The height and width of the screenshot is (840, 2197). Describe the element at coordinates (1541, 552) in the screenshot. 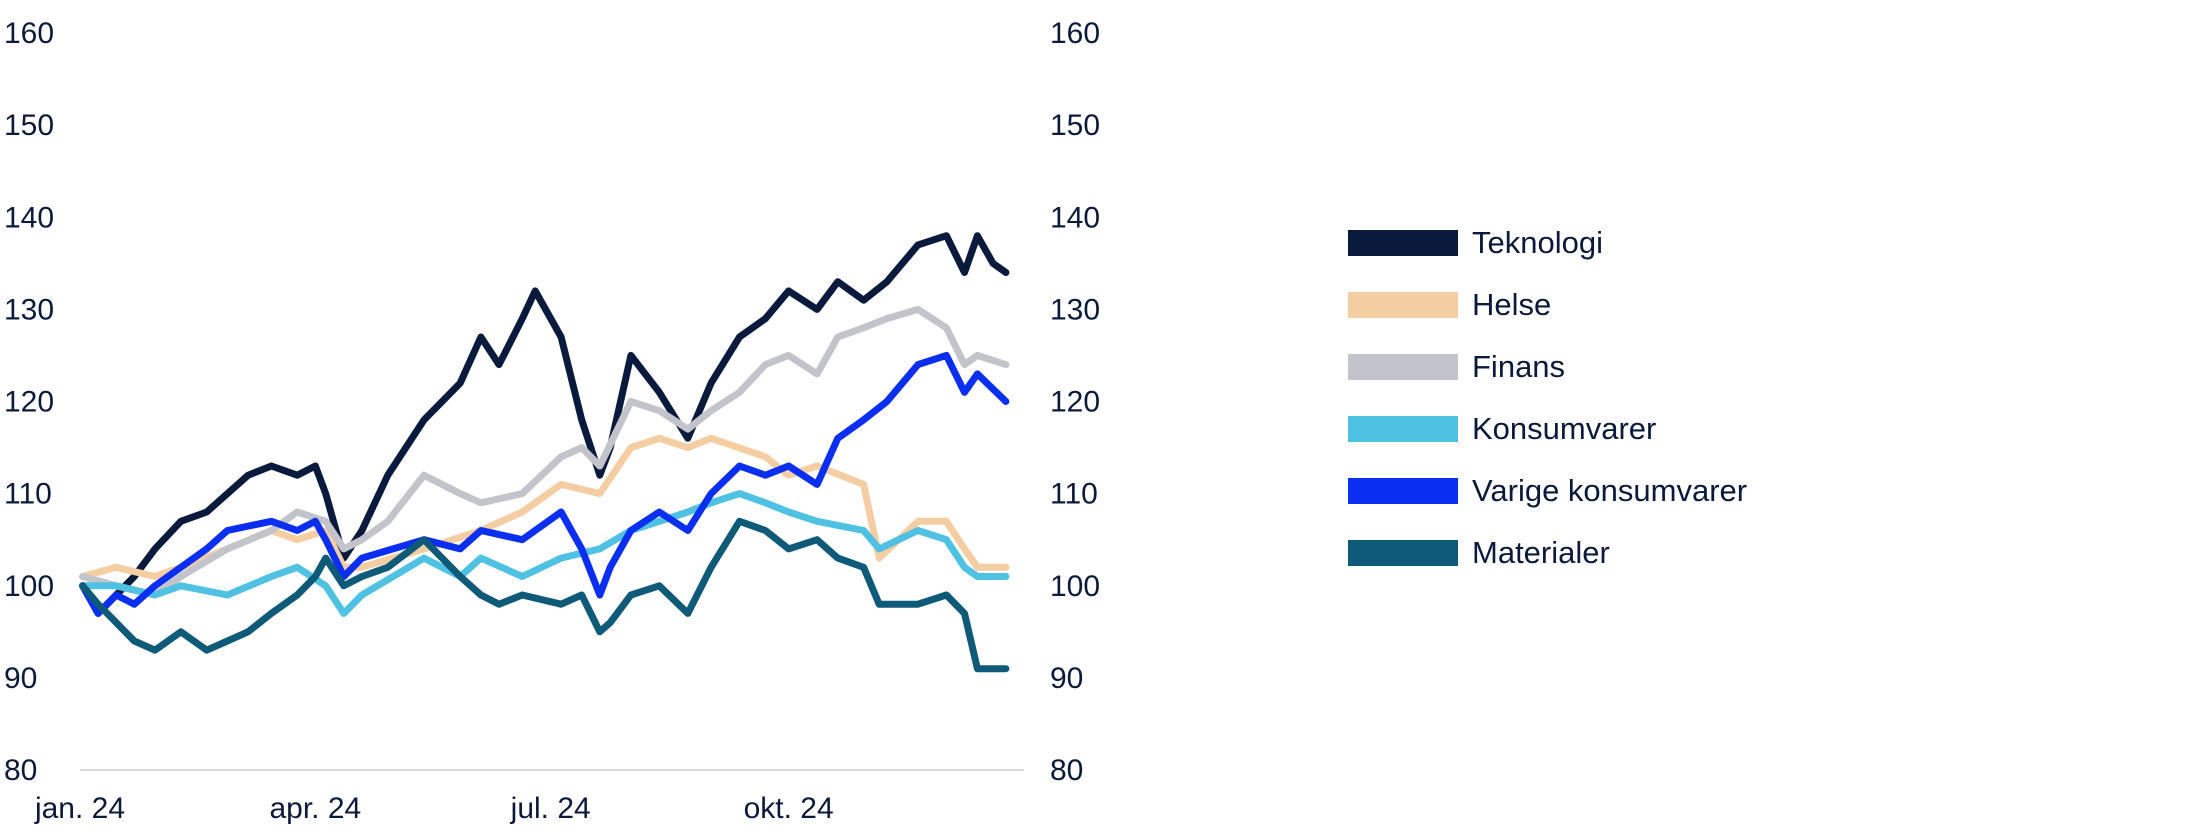

I see `legend-label: Materialer` at that location.